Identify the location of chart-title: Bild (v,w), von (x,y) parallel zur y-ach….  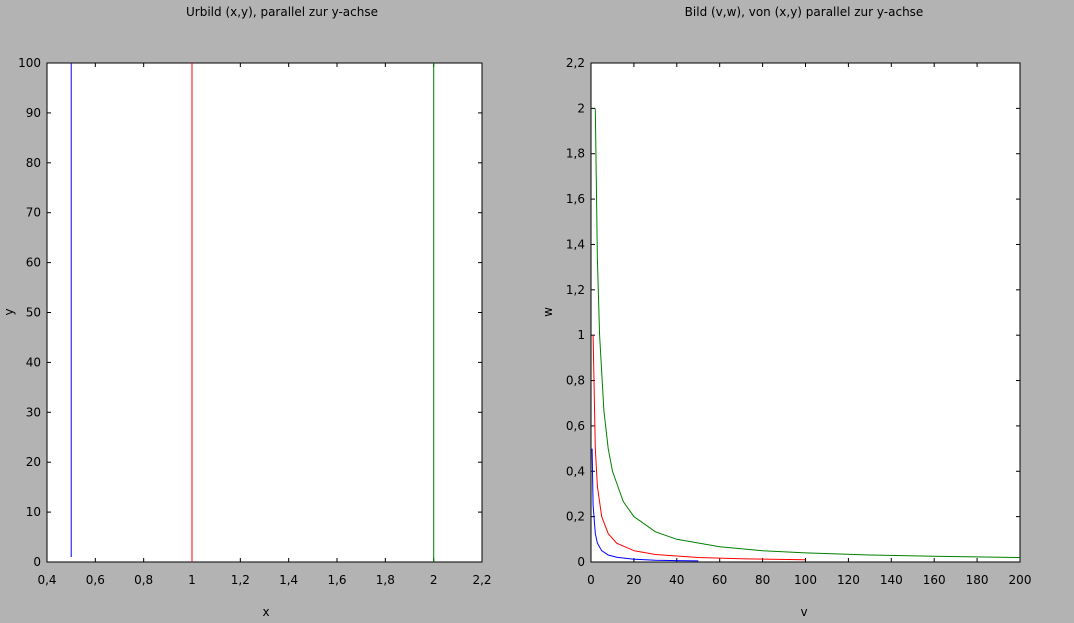
(804, 12).